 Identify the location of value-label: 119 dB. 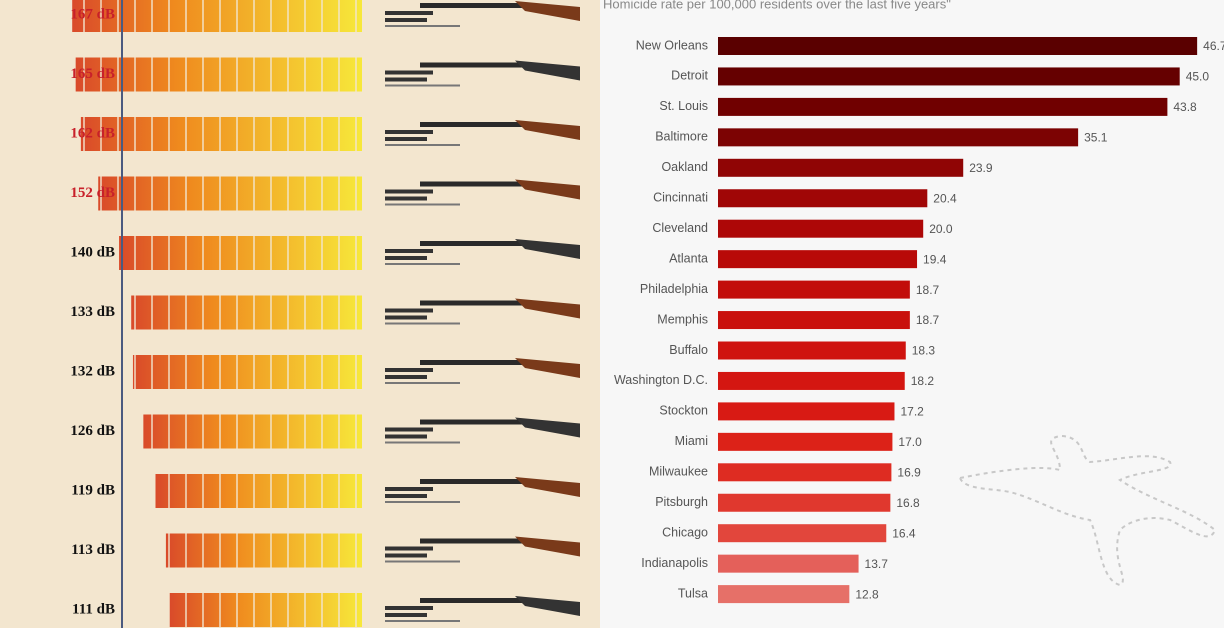
(93, 490).